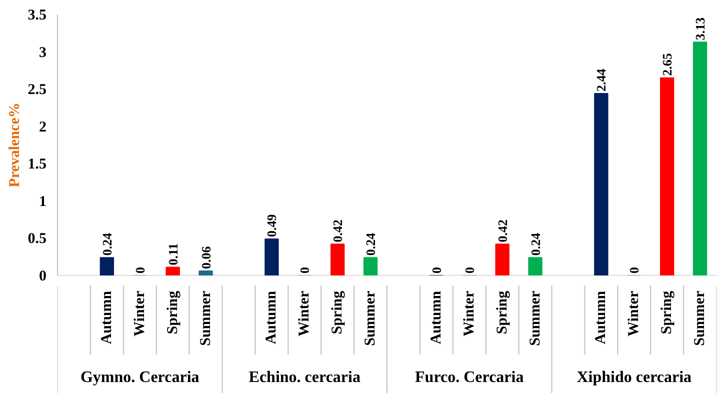 This screenshot has height=395, width=718. What do you see at coordinates (14, 145) in the screenshot?
I see `y-axis-title: Prevalence%` at bounding box center [14, 145].